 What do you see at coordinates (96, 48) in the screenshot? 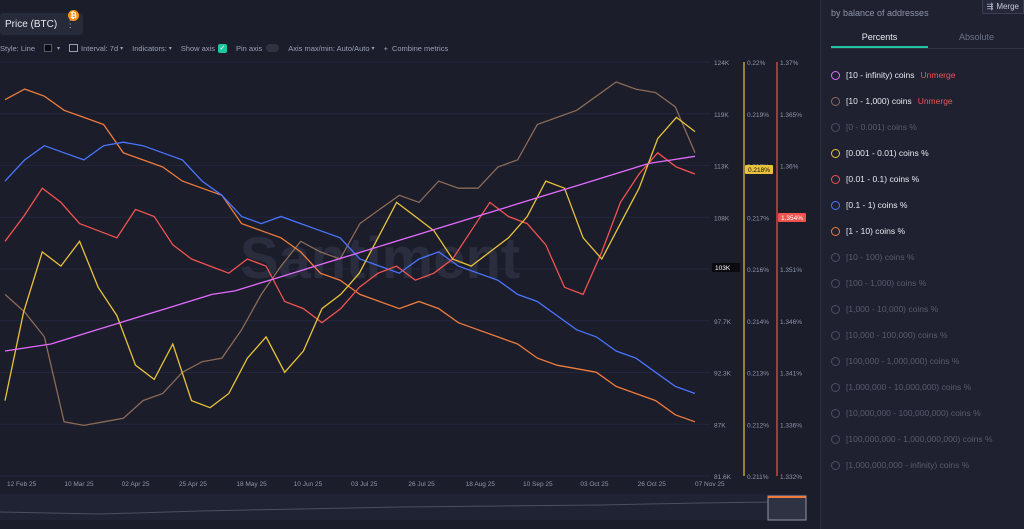
I see `interval-select: Interval: 7d ▾` at bounding box center [96, 48].